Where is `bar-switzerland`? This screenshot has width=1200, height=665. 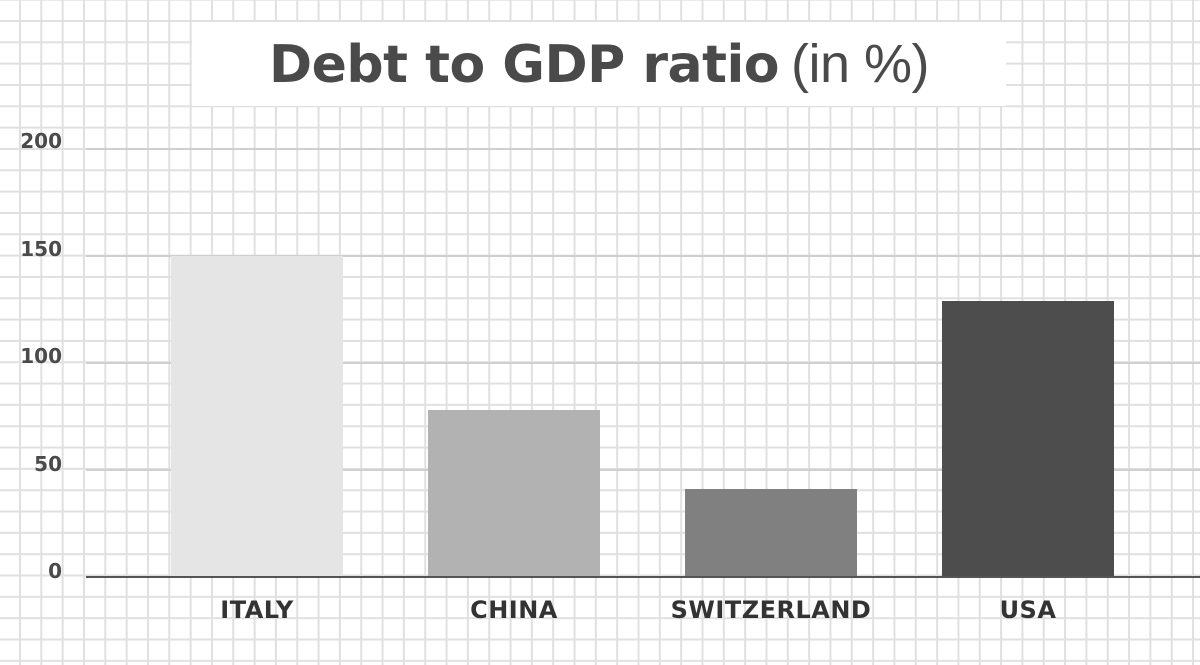
bar-switzerland is located at coordinates (771, 533).